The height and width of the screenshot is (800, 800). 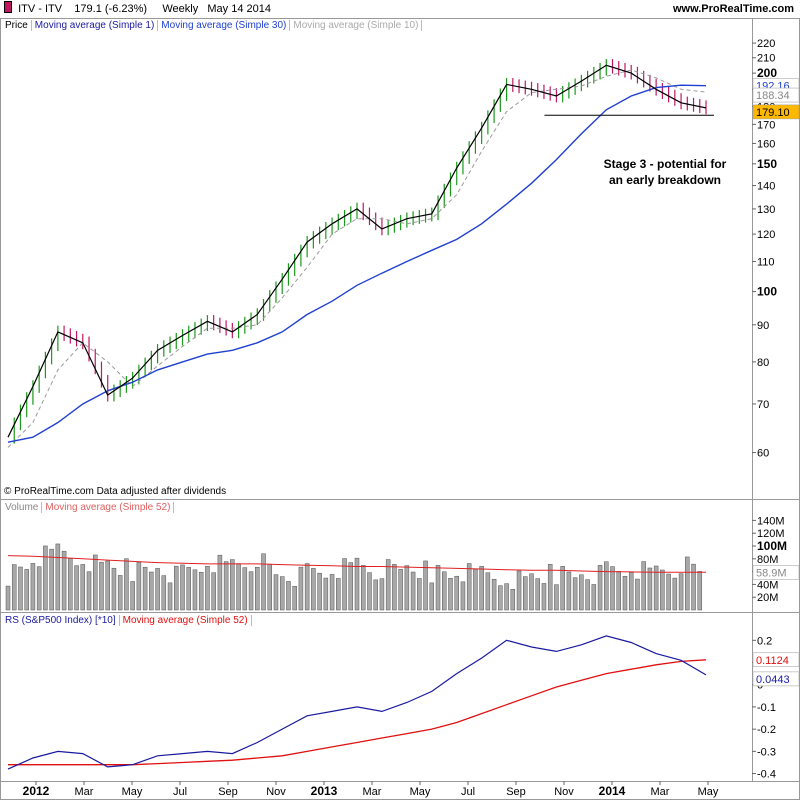 What do you see at coordinates (766, 235) in the screenshot?
I see `price-axis-label: 120` at bounding box center [766, 235].